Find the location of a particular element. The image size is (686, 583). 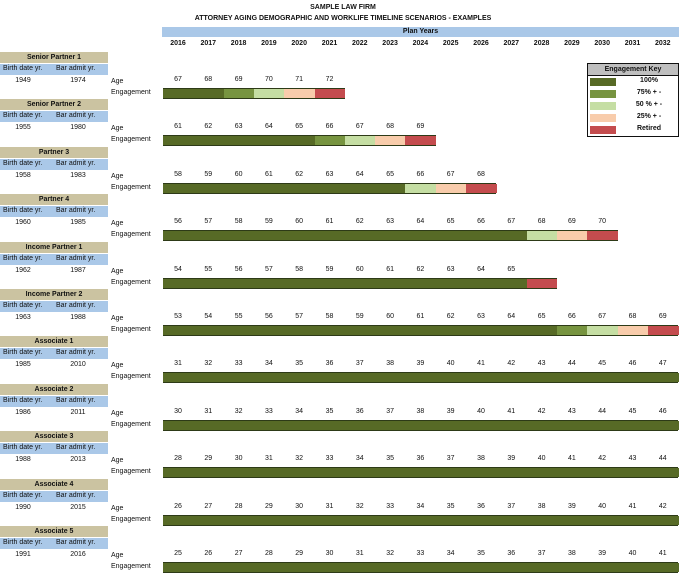

year-tick-label: 2017 is located at coordinates (208, 43).